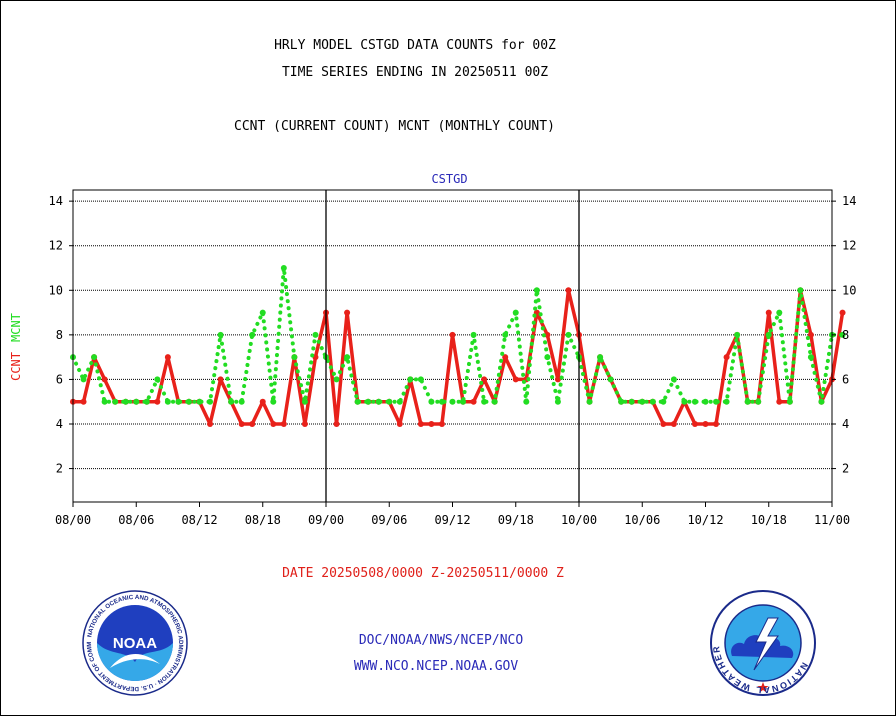 The height and width of the screenshot is (716, 896). I want to click on chart-title-line-1: HRLY MODEL CSTGD DATA COUNTS for 00Z, so click(415, 45).